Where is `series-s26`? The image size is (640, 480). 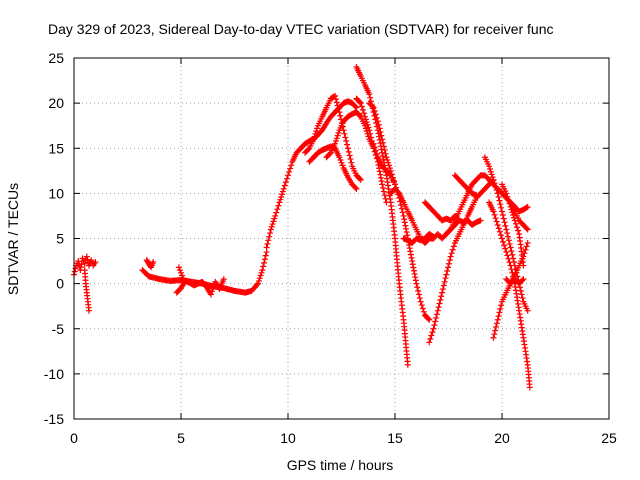 series-s26 is located at coordinates (513, 225).